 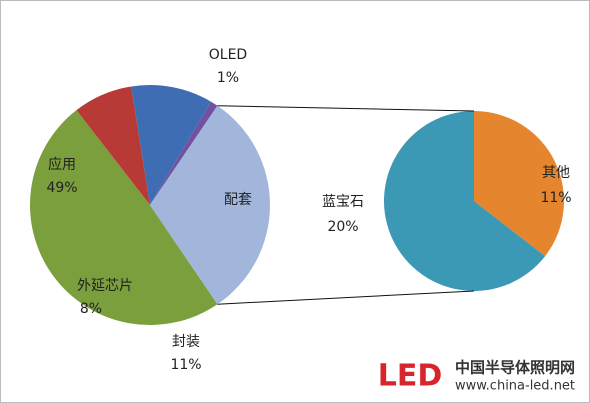 What do you see at coordinates (228, 55) in the screenshot?
I see `category-label: OLED` at bounding box center [228, 55].